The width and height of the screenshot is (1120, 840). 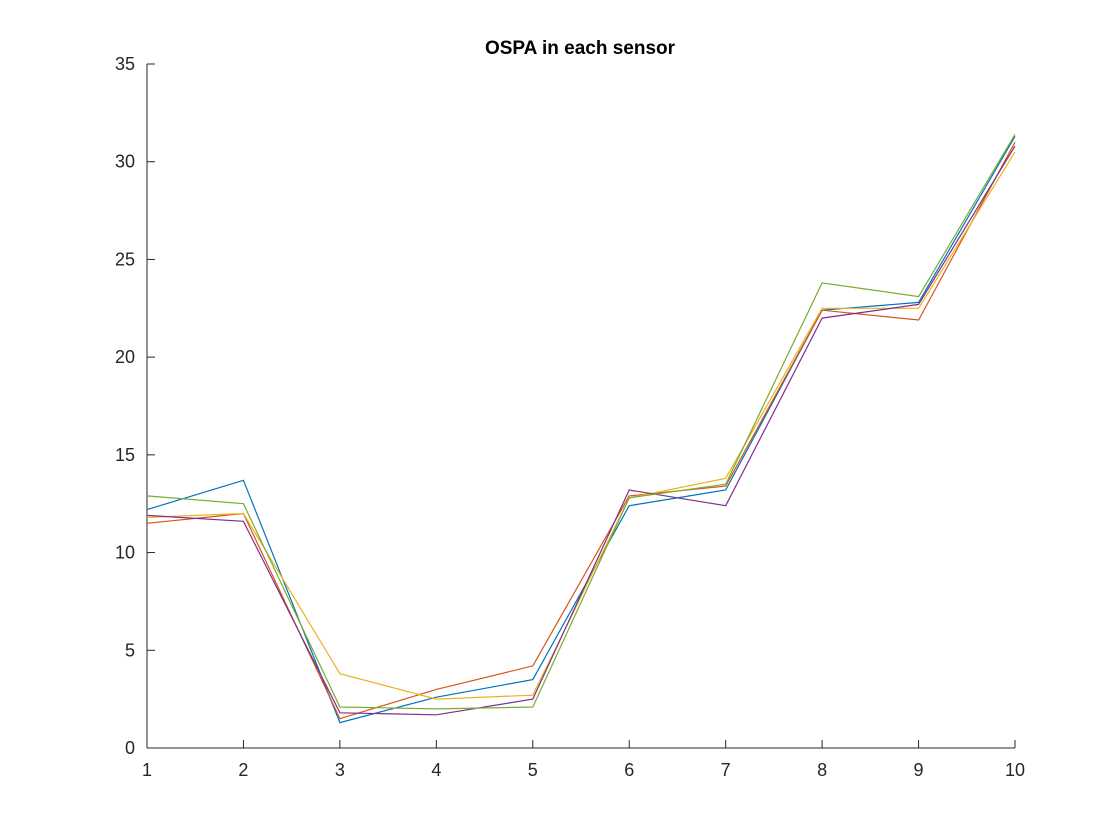 I want to click on y-tick-label: 25, so click(x=125, y=259).